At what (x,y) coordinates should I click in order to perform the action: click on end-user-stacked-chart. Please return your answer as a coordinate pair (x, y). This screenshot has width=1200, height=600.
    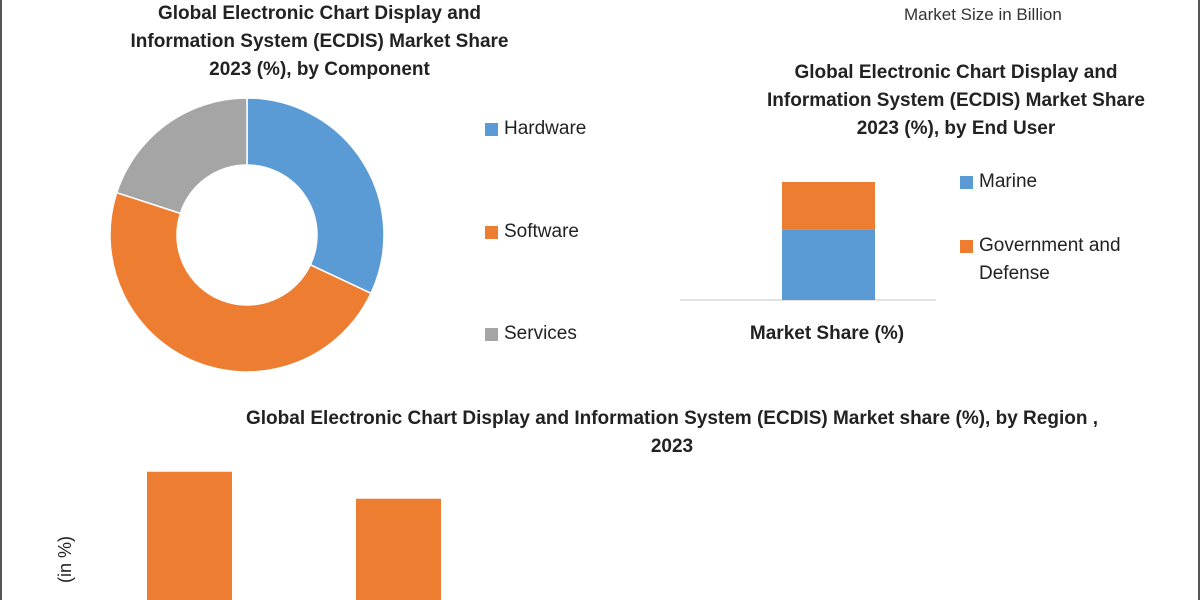
    Looking at the image, I should click on (808, 241).